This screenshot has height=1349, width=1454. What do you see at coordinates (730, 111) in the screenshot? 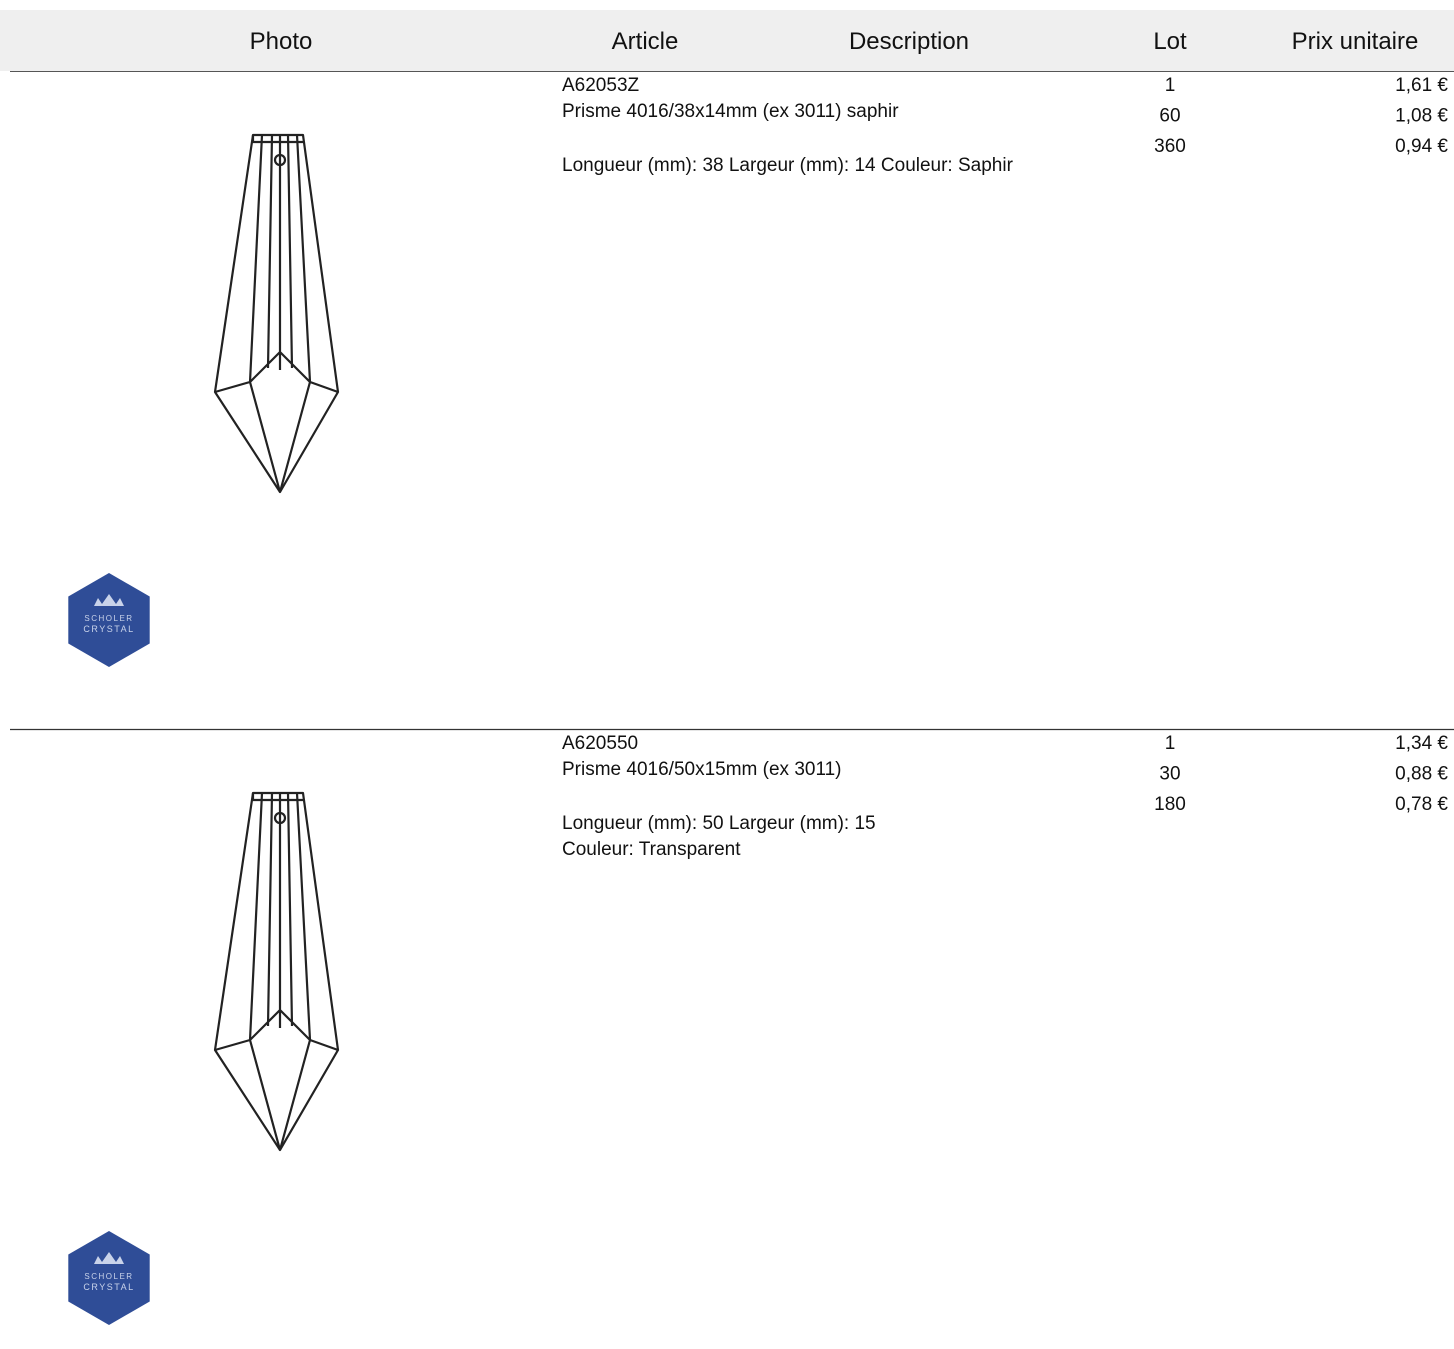
I see `article-name: Prisme 4016/38x14mm (ex 3011) saphir` at bounding box center [730, 111].